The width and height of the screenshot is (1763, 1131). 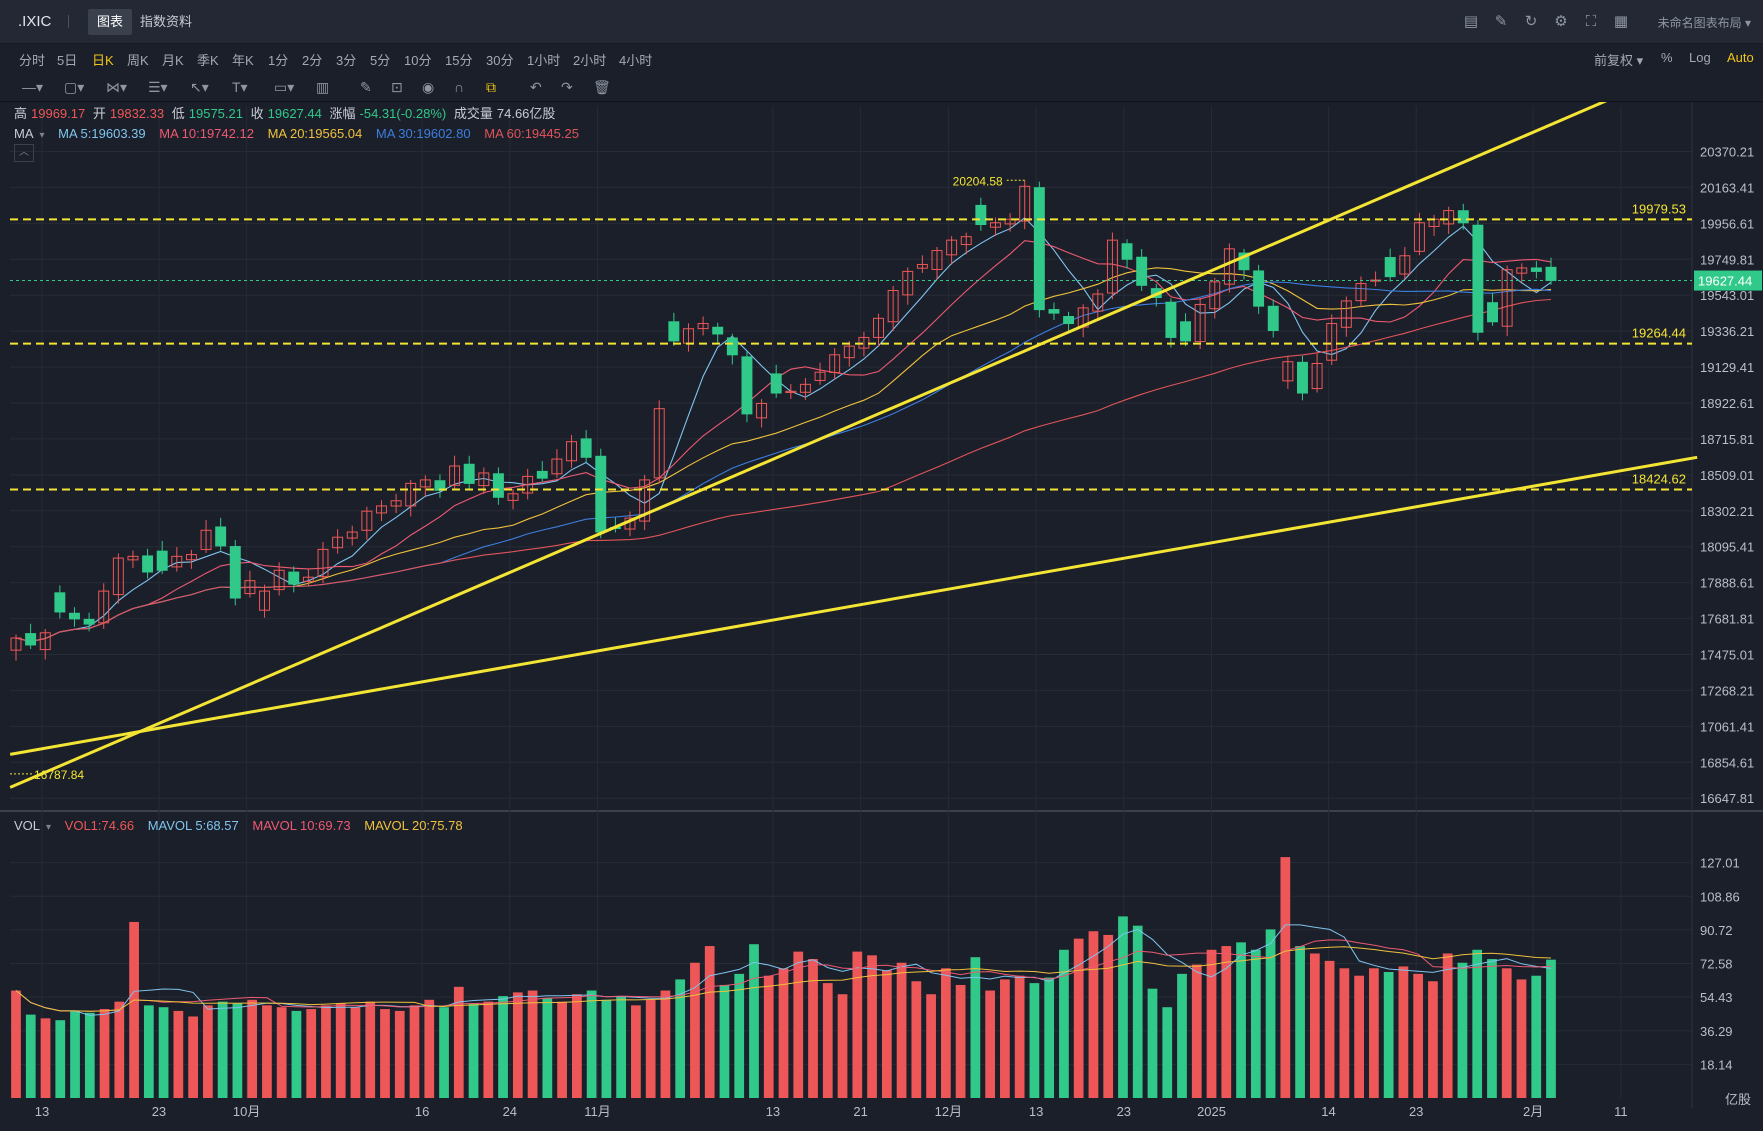 What do you see at coordinates (58, 113) in the screenshot?
I see `high-value: 19969.17` at bounding box center [58, 113].